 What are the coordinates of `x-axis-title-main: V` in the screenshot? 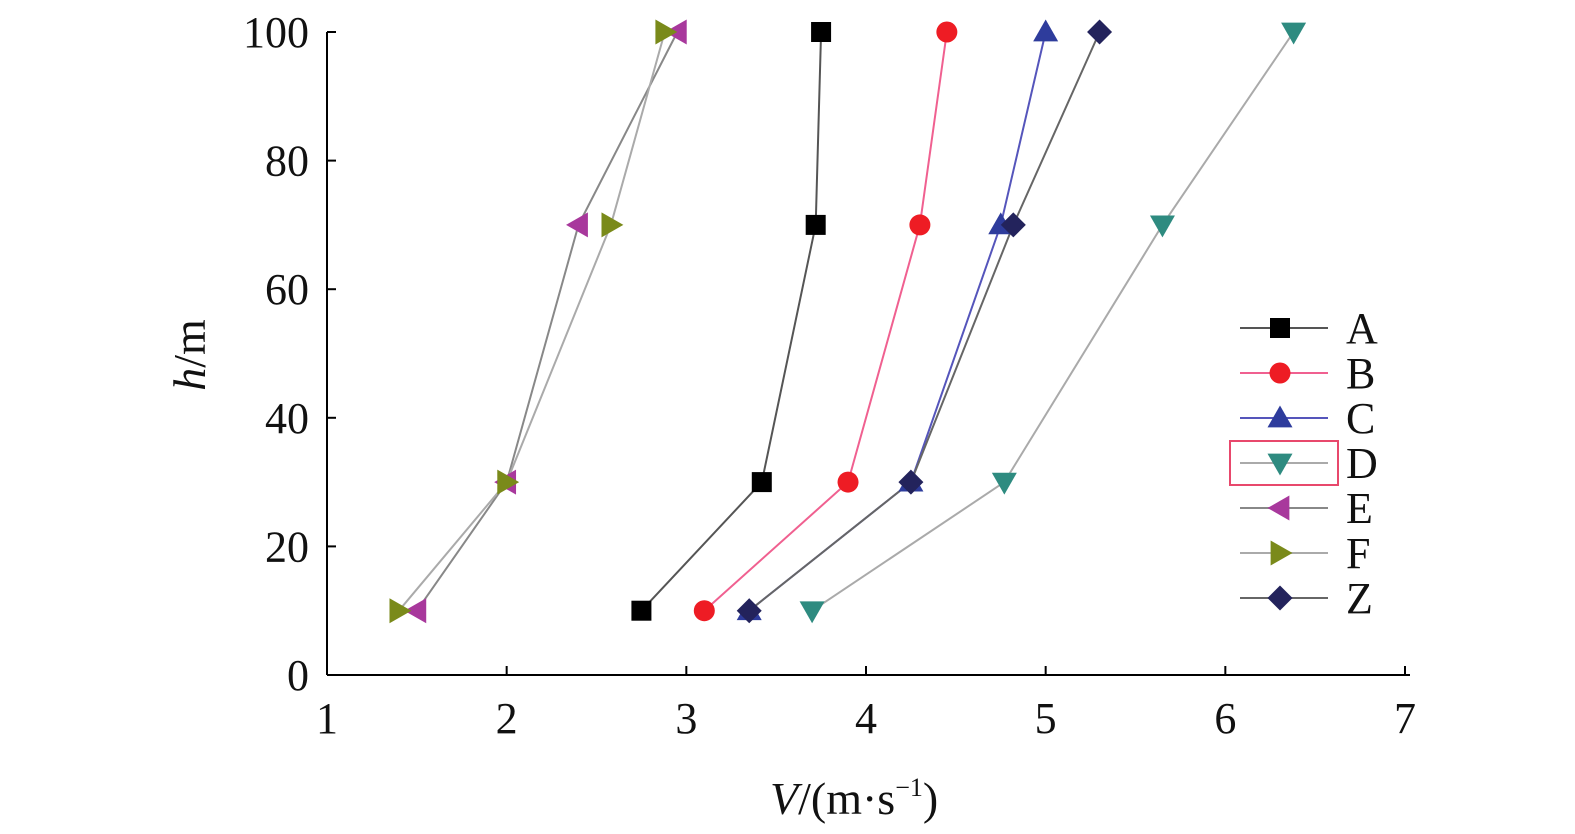 It's located at (786, 798).